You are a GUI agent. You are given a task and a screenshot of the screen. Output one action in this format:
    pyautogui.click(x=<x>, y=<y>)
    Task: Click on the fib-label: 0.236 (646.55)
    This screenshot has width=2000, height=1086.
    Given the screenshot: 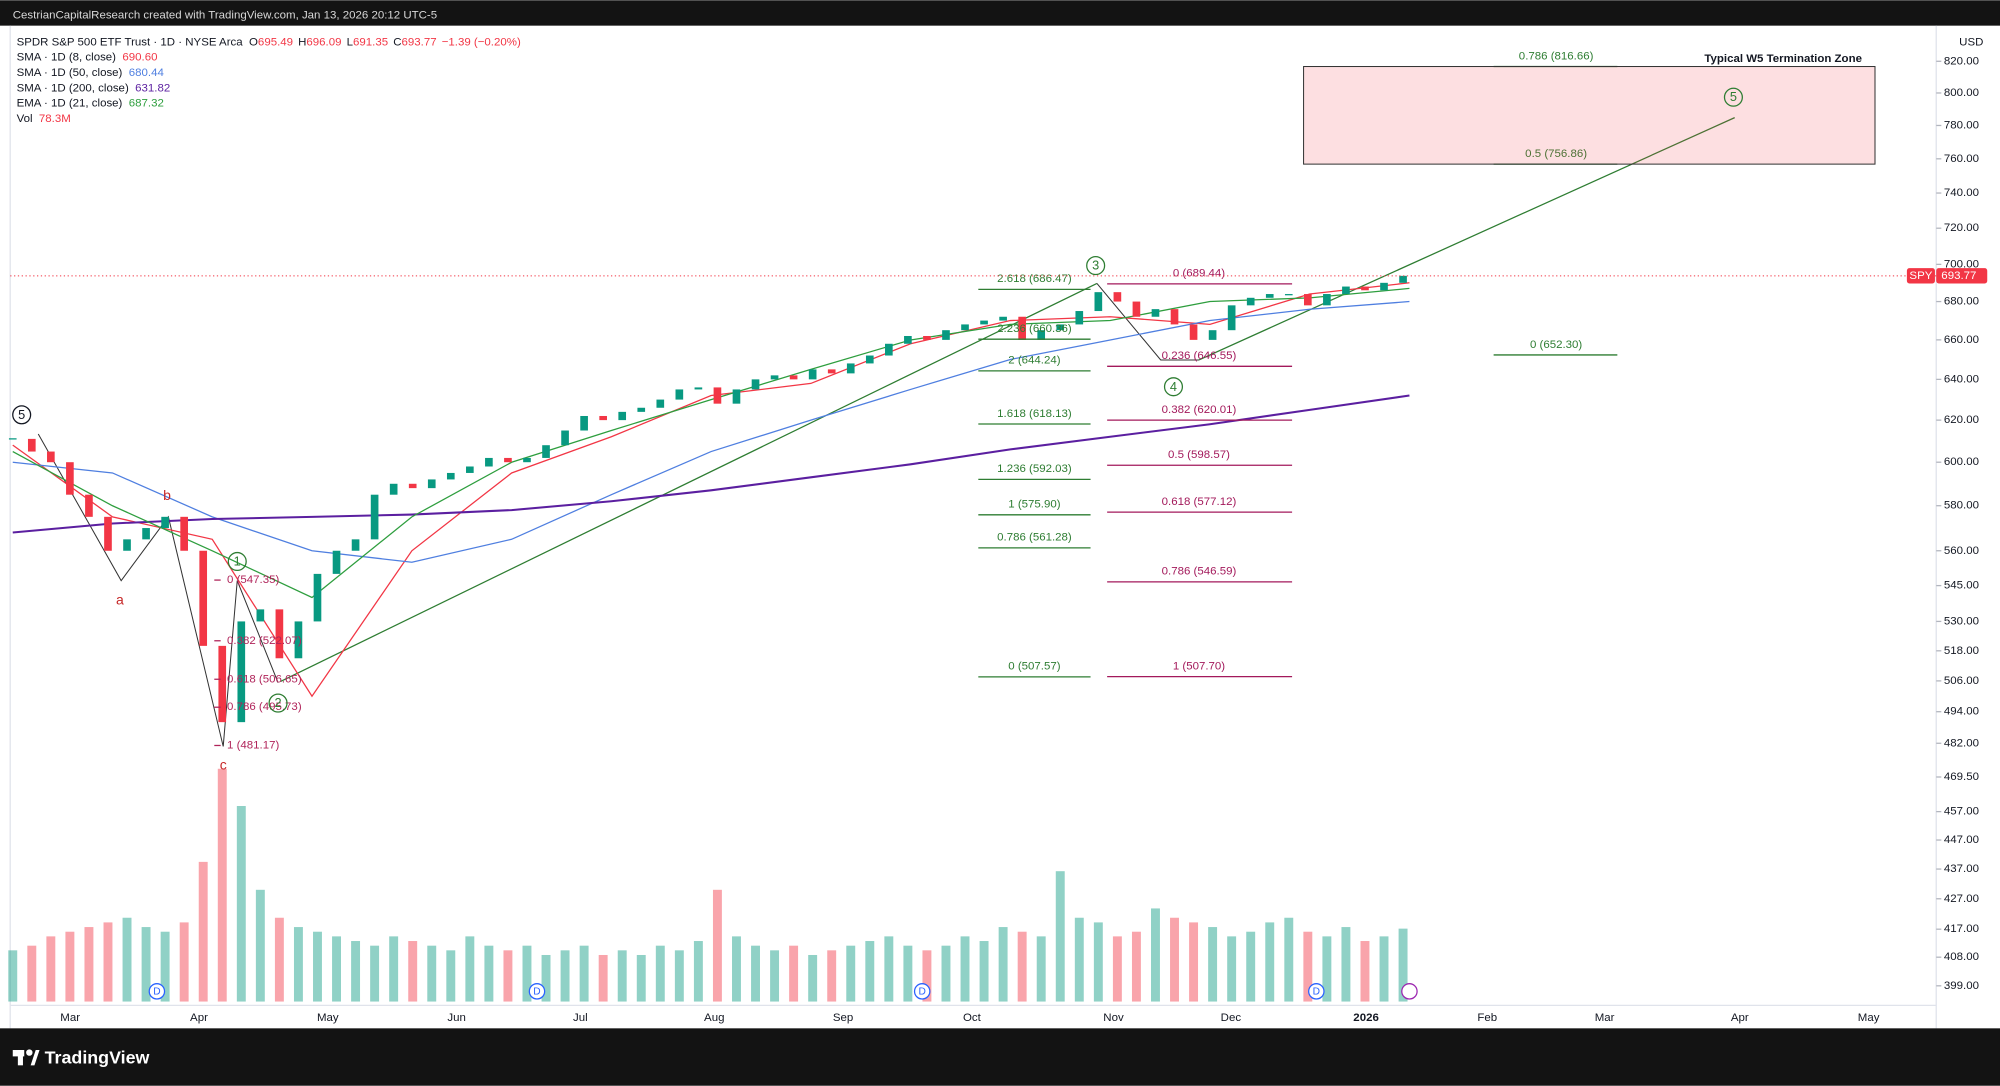 What is the action you would take?
    pyautogui.click(x=1199, y=356)
    